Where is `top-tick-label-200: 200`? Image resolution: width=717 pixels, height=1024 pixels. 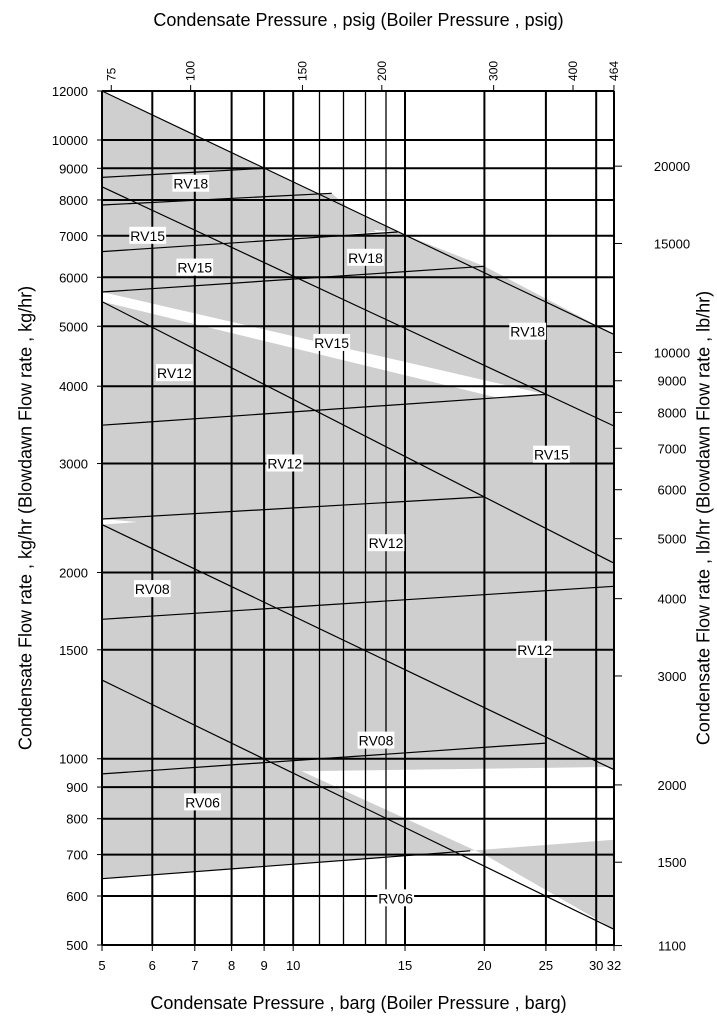 top-tick-label-200: 200 is located at coordinates (382, 71).